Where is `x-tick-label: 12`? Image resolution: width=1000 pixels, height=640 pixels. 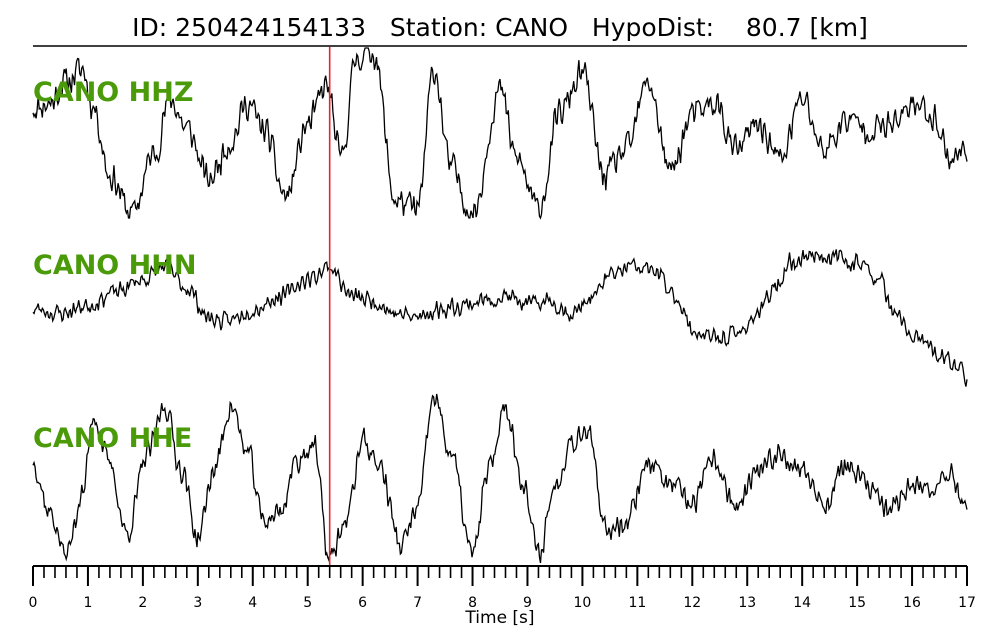
x-tick-label: 12 is located at coordinates (692, 603).